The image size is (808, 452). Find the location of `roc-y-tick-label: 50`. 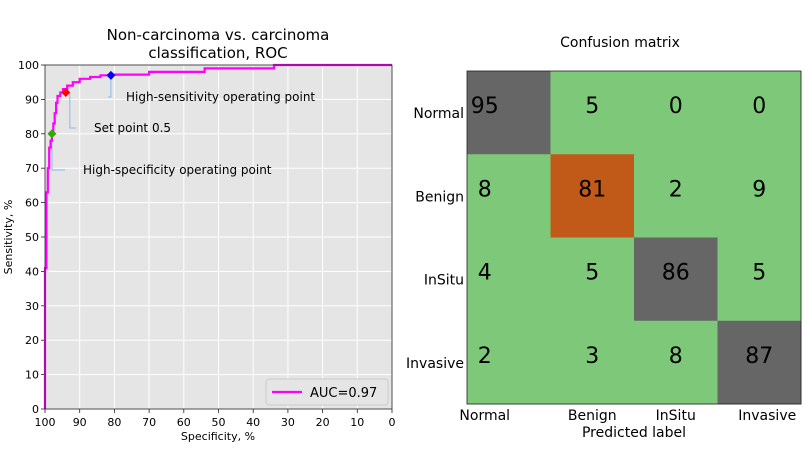

roc-y-tick-label: 50 is located at coordinates (32, 237).